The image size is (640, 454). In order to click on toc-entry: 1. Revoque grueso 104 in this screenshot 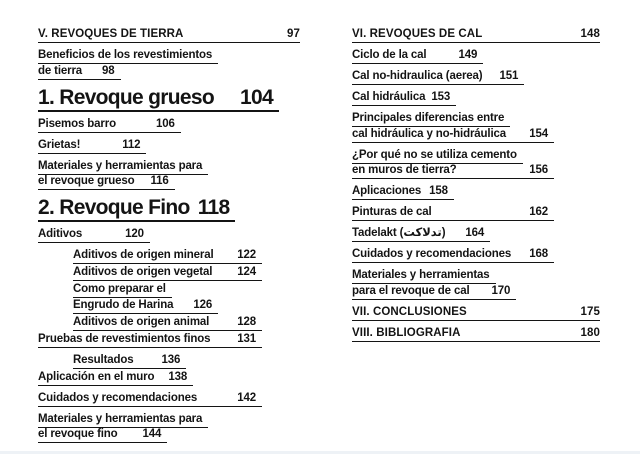, I will do `click(169, 99)`.